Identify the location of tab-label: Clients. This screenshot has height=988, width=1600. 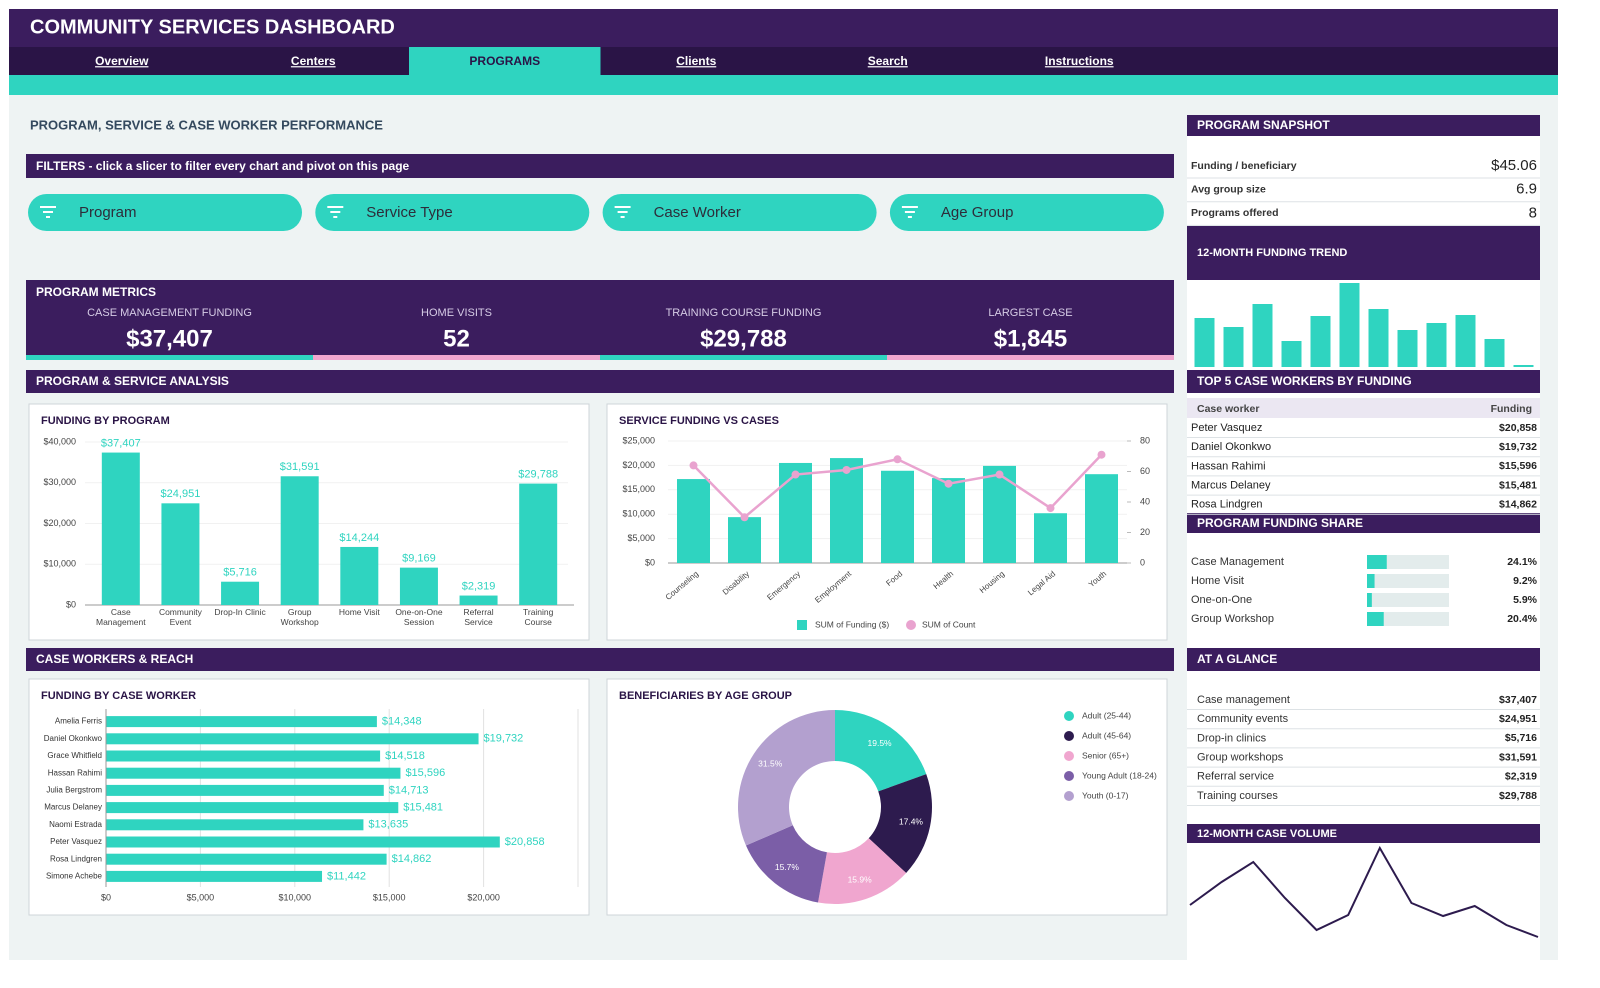
(696, 61).